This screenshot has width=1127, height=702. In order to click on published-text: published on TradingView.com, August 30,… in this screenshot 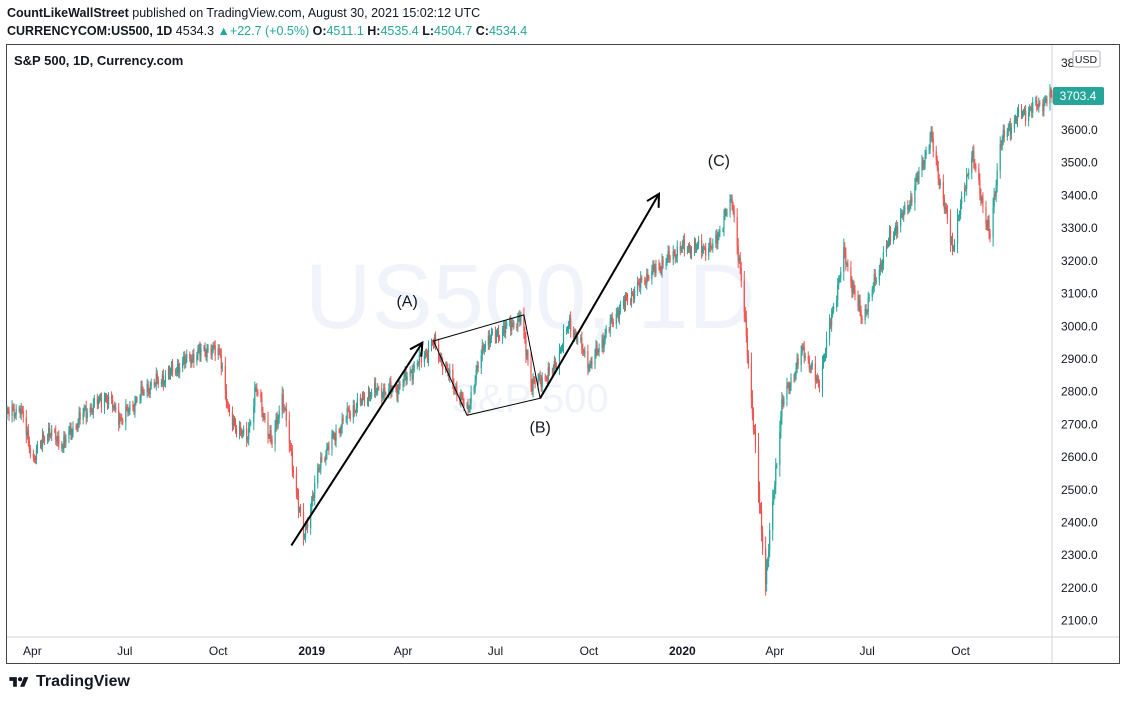, I will do `click(306, 13)`.